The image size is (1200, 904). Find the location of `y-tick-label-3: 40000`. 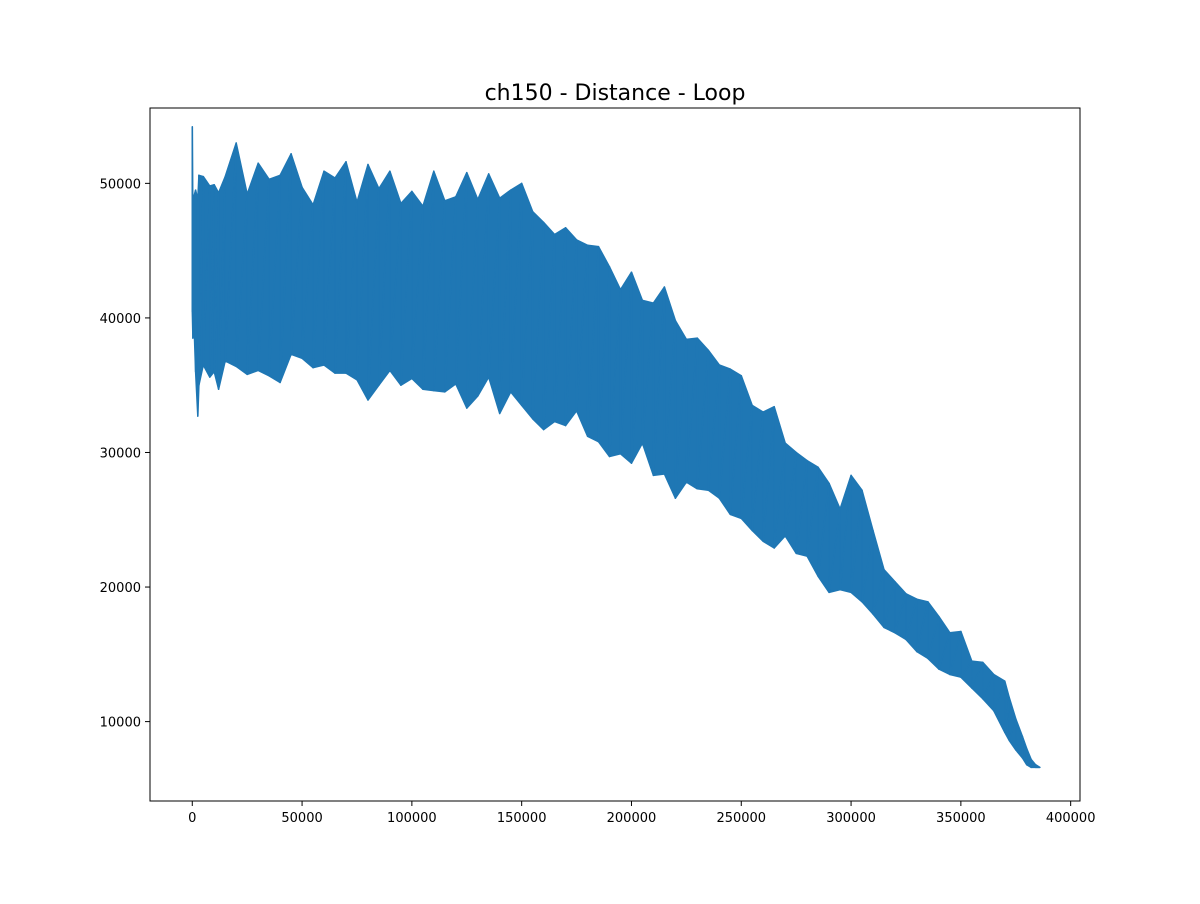

y-tick-label-3: 40000 is located at coordinates (120, 319).